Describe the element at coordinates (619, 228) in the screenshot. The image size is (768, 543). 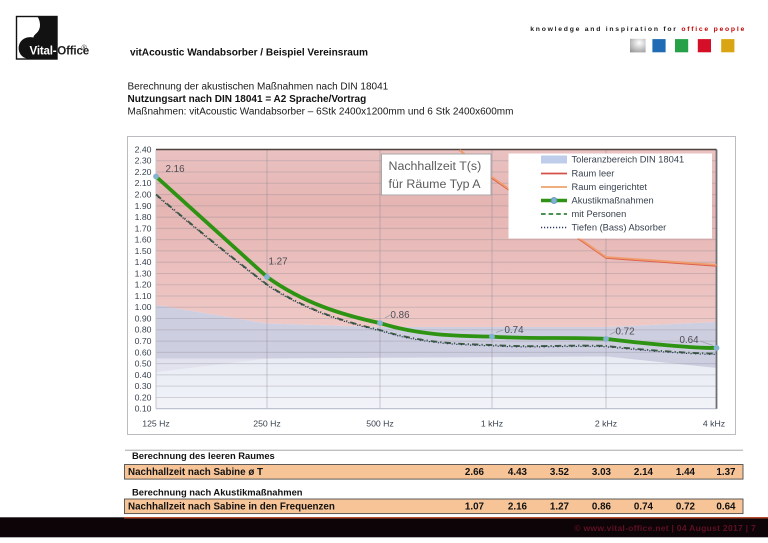
I see `svg-text: Tiefen (Bass) Absorber` at that location.